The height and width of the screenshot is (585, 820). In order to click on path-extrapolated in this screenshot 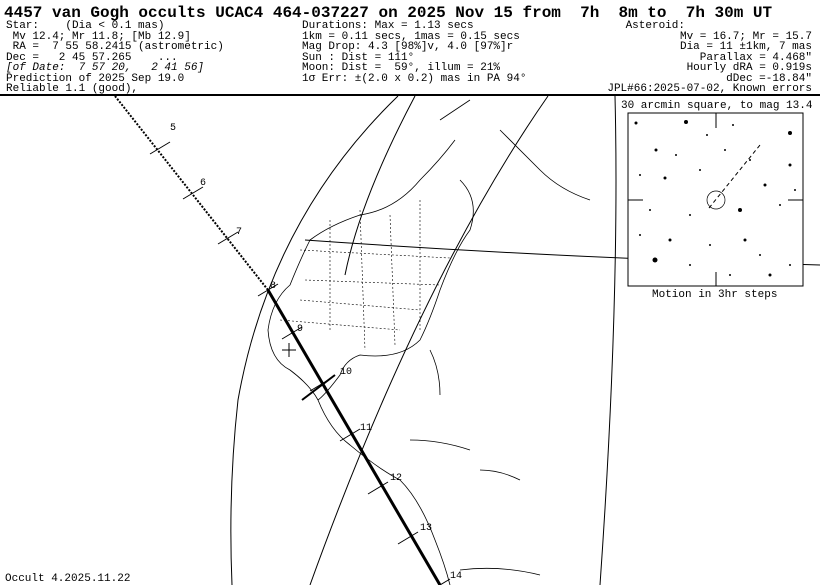, I will do `click(191, 193)`.